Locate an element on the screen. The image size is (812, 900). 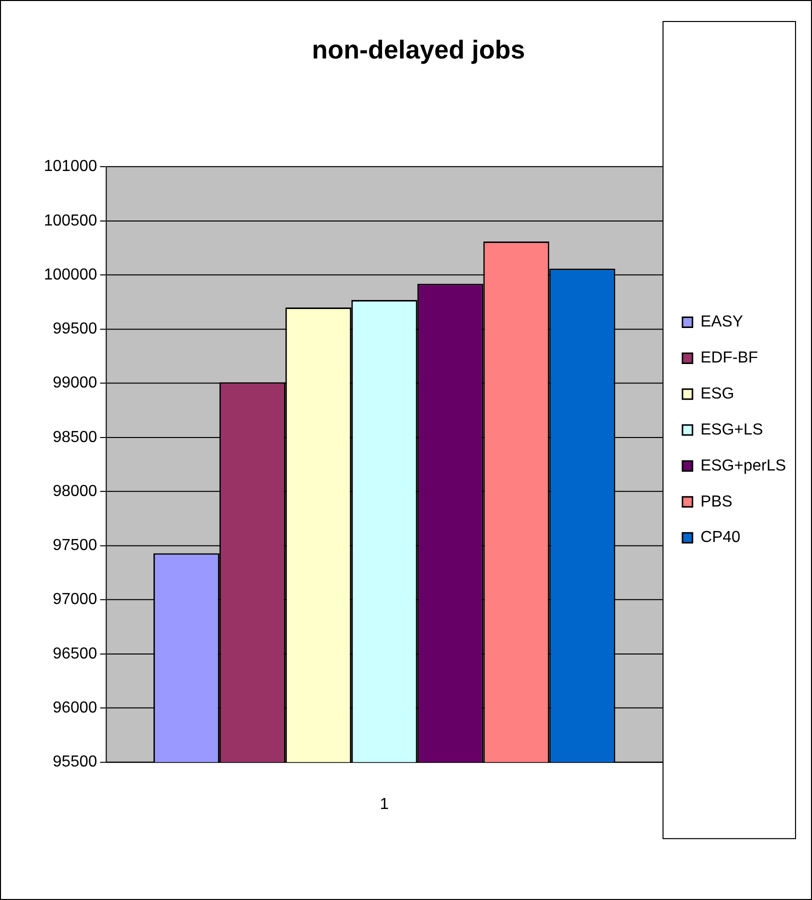
y-tick-label: 101000 is located at coordinates (71, 167).